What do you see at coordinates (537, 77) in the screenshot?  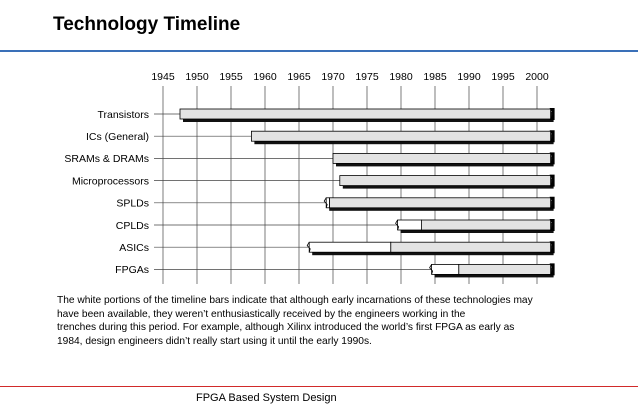 I see `x-tick-label: 2000` at bounding box center [537, 77].